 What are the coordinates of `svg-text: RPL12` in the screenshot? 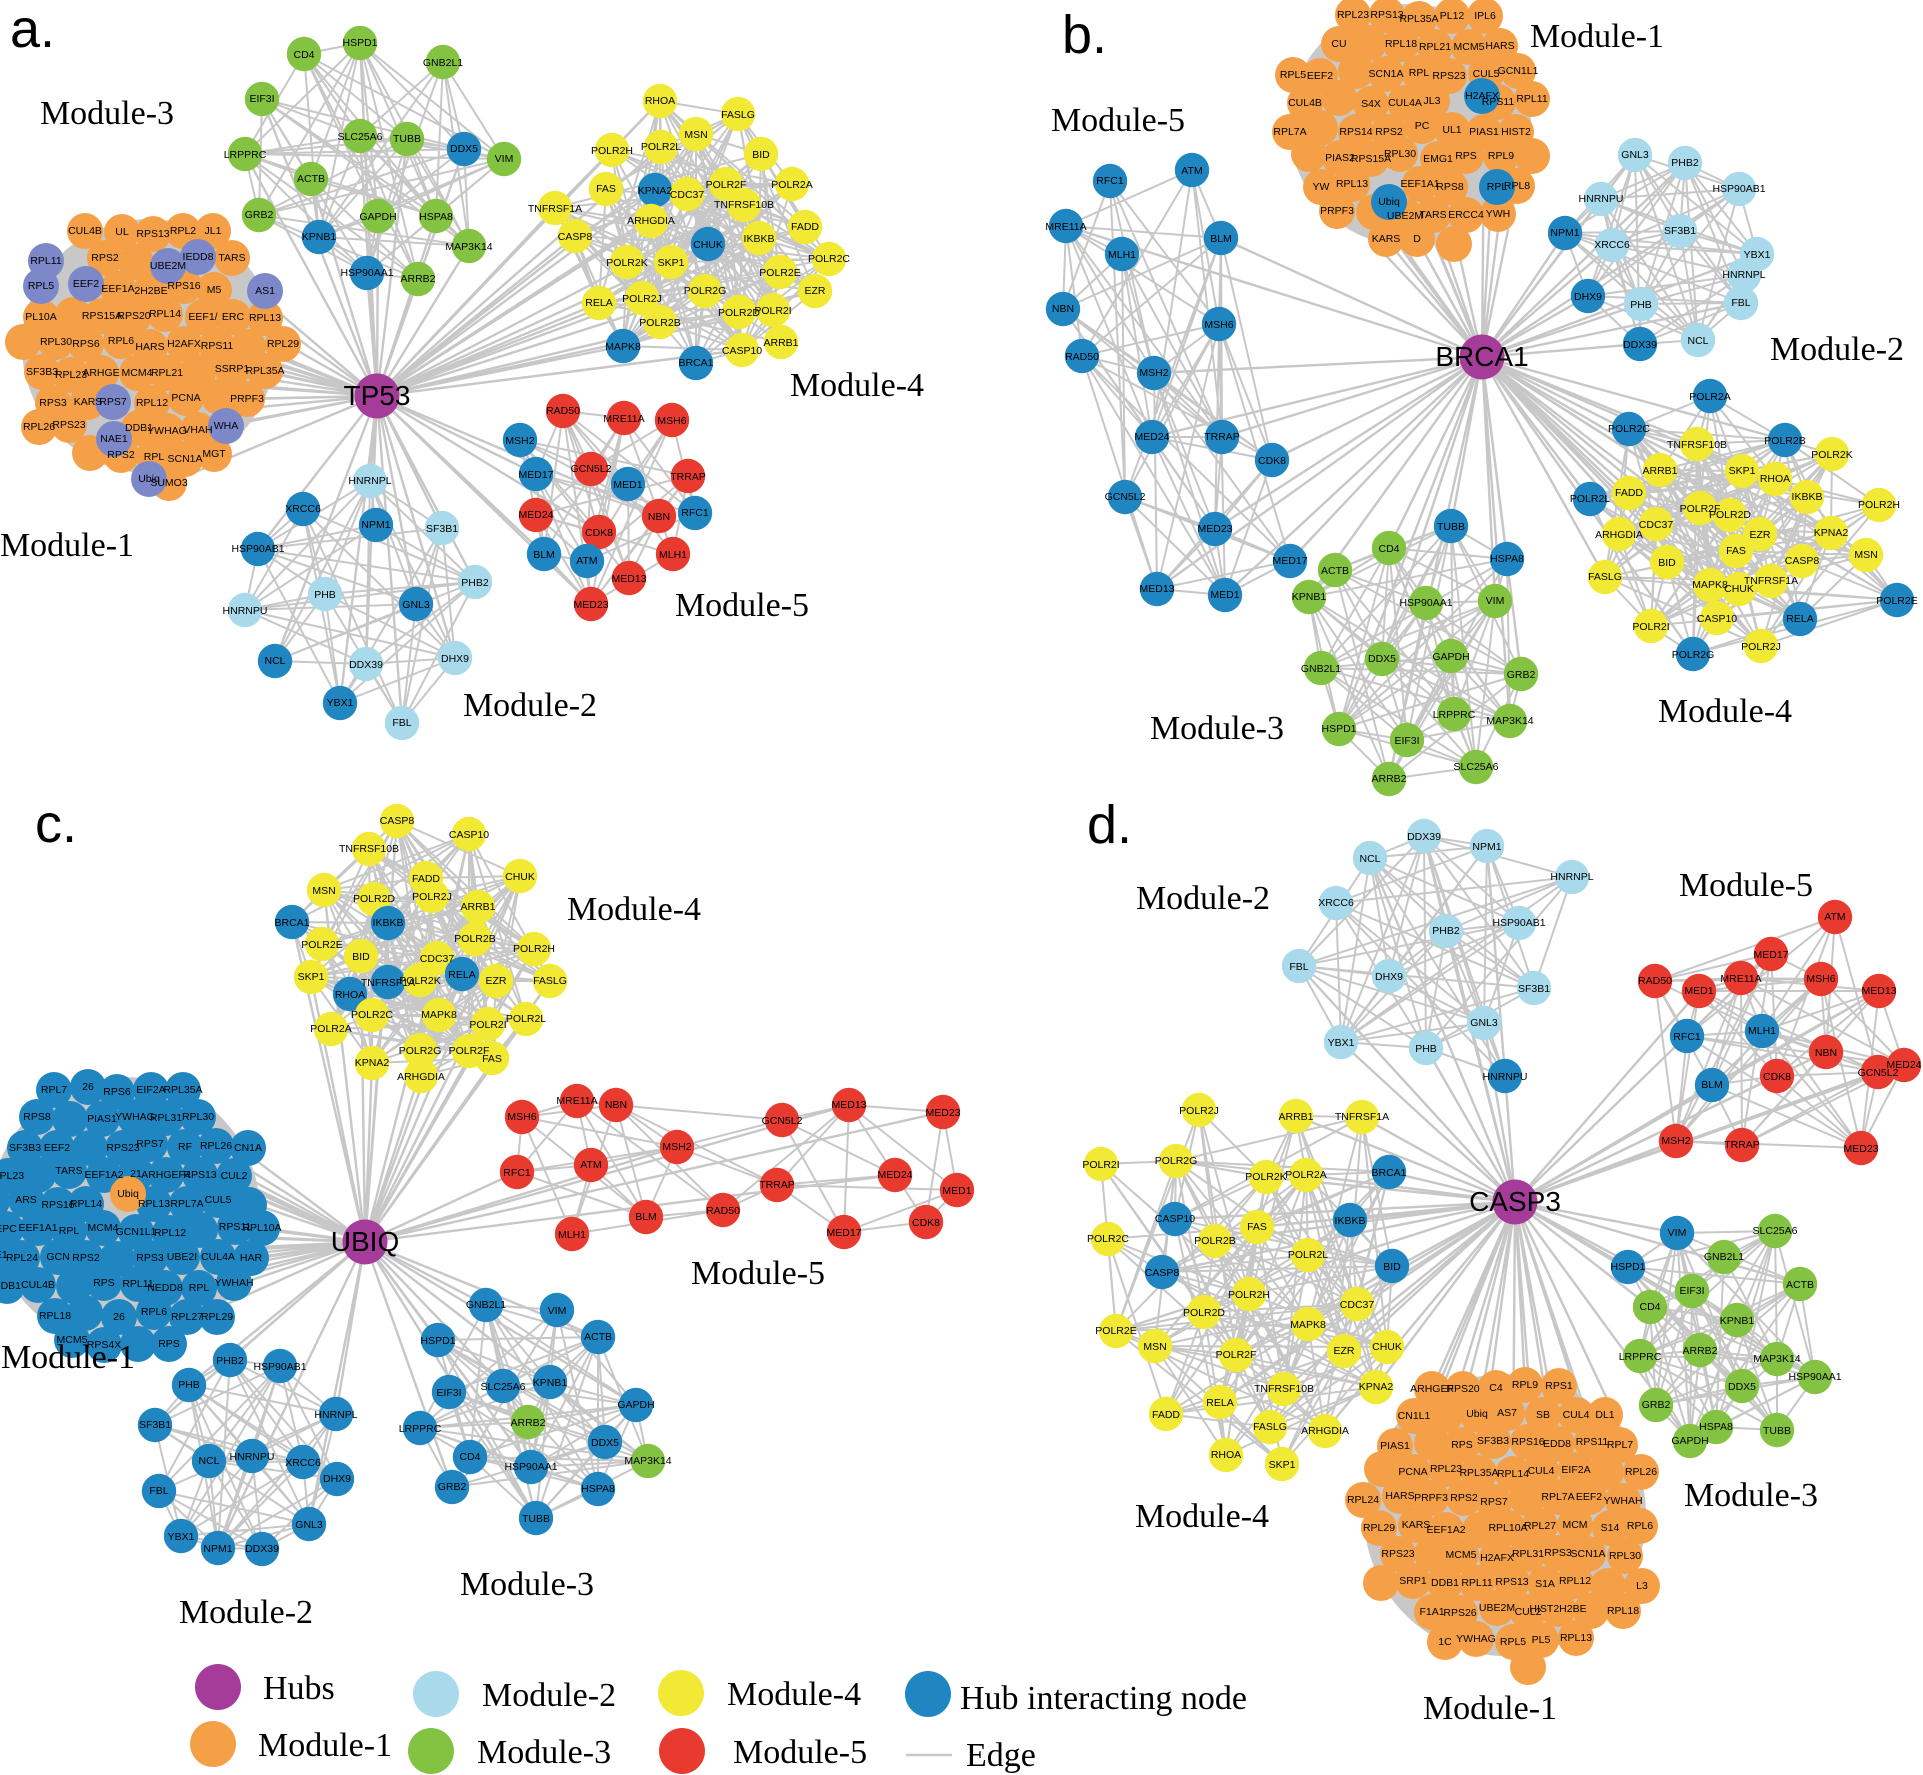 It's located at (1575, 1581).